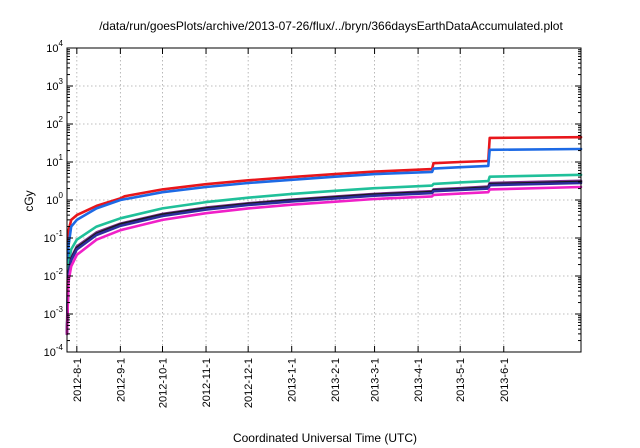  I want to click on y-tick-label: 10⁻¹, so click(54, 237).